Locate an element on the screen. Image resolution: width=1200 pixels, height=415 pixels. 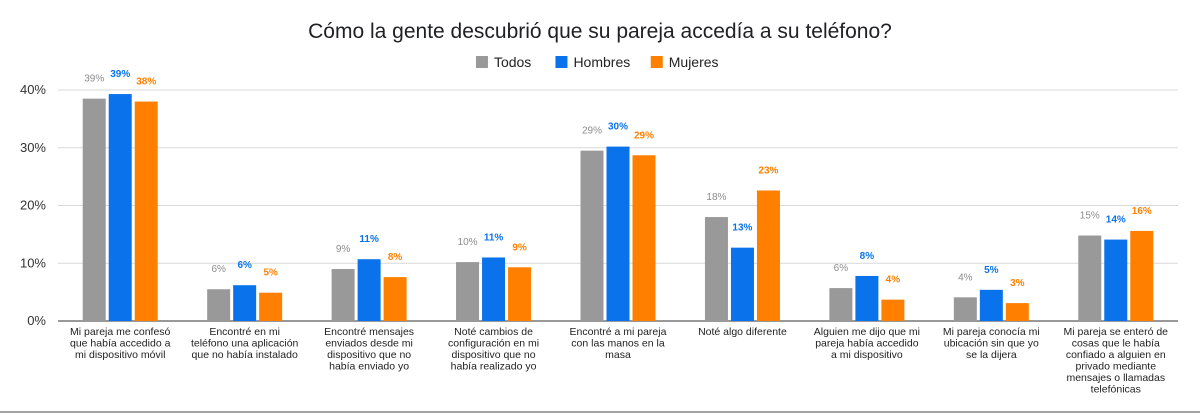
data-label: 3% is located at coordinates (1017, 283).